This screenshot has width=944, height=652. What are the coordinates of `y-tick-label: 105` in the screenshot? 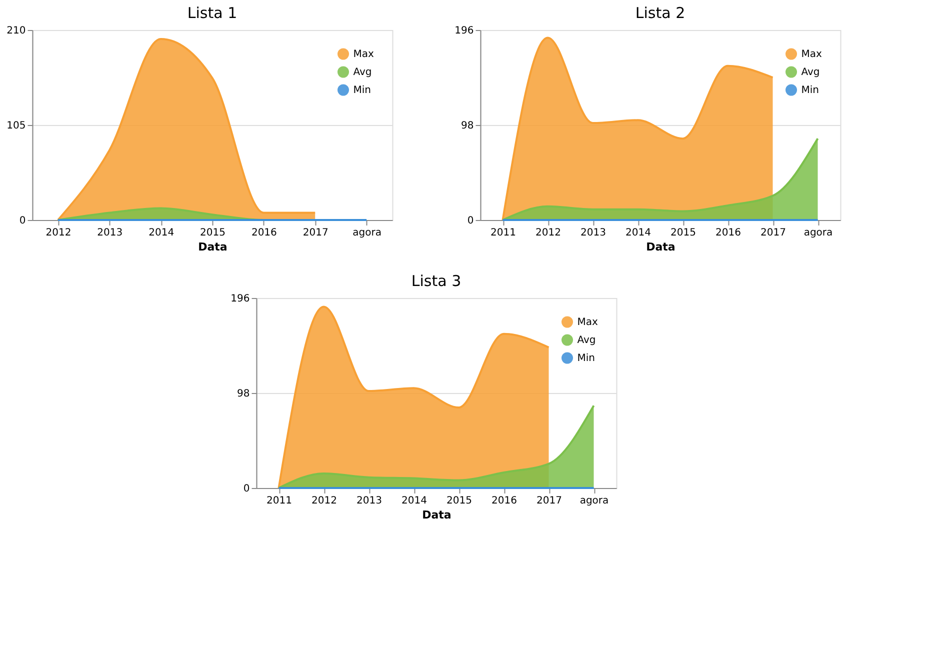 It's located at (16, 126).